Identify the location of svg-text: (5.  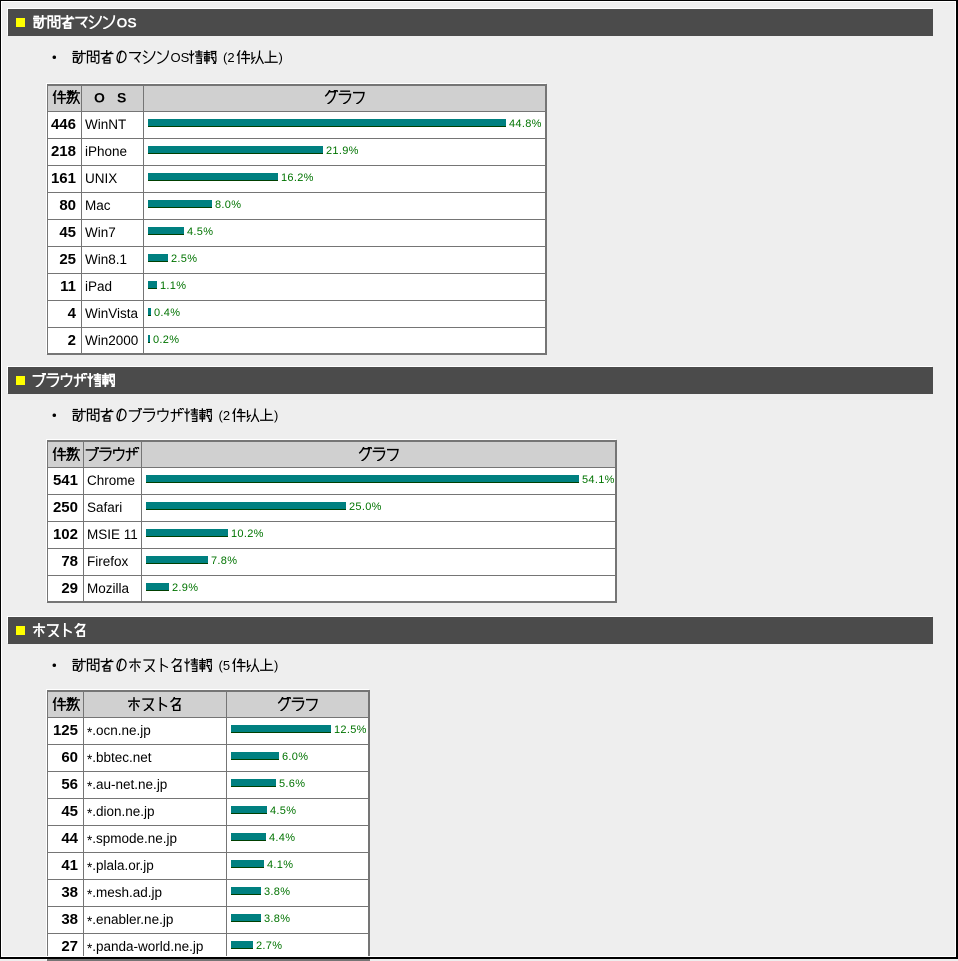
(225, 664).